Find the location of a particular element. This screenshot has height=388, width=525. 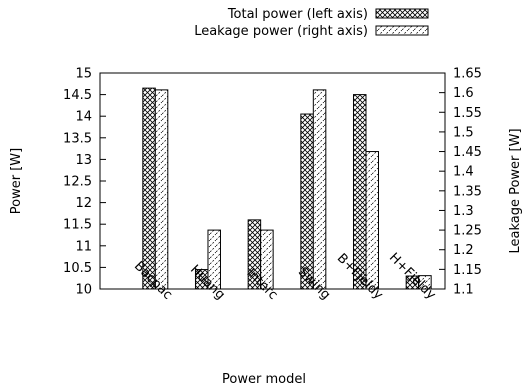

right-tick-label: 1.35 is located at coordinates (467, 191).